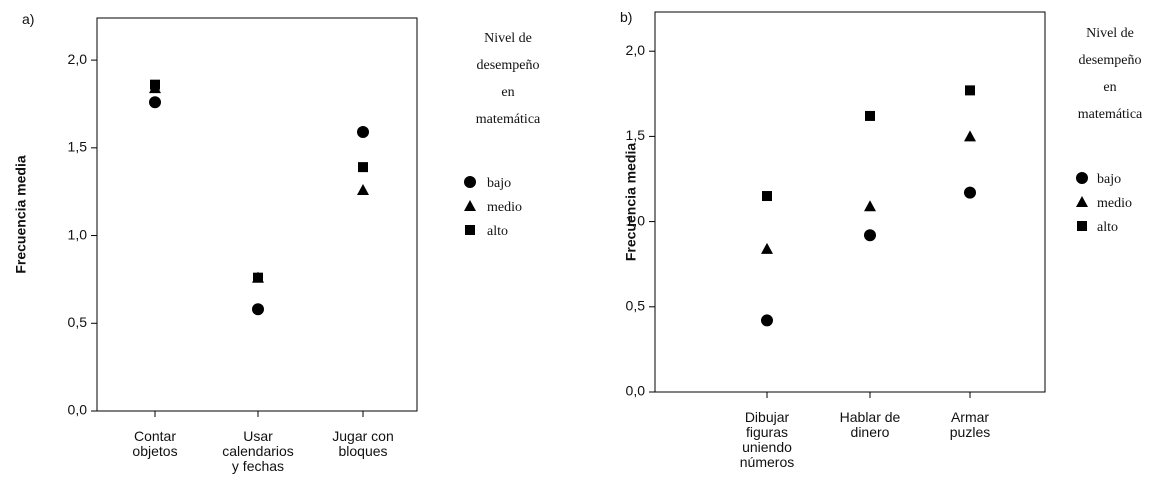  What do you see at coordinates (626, 17) in the screenshot?
I see `panel-label: b)` at bounding box center [626, 17].